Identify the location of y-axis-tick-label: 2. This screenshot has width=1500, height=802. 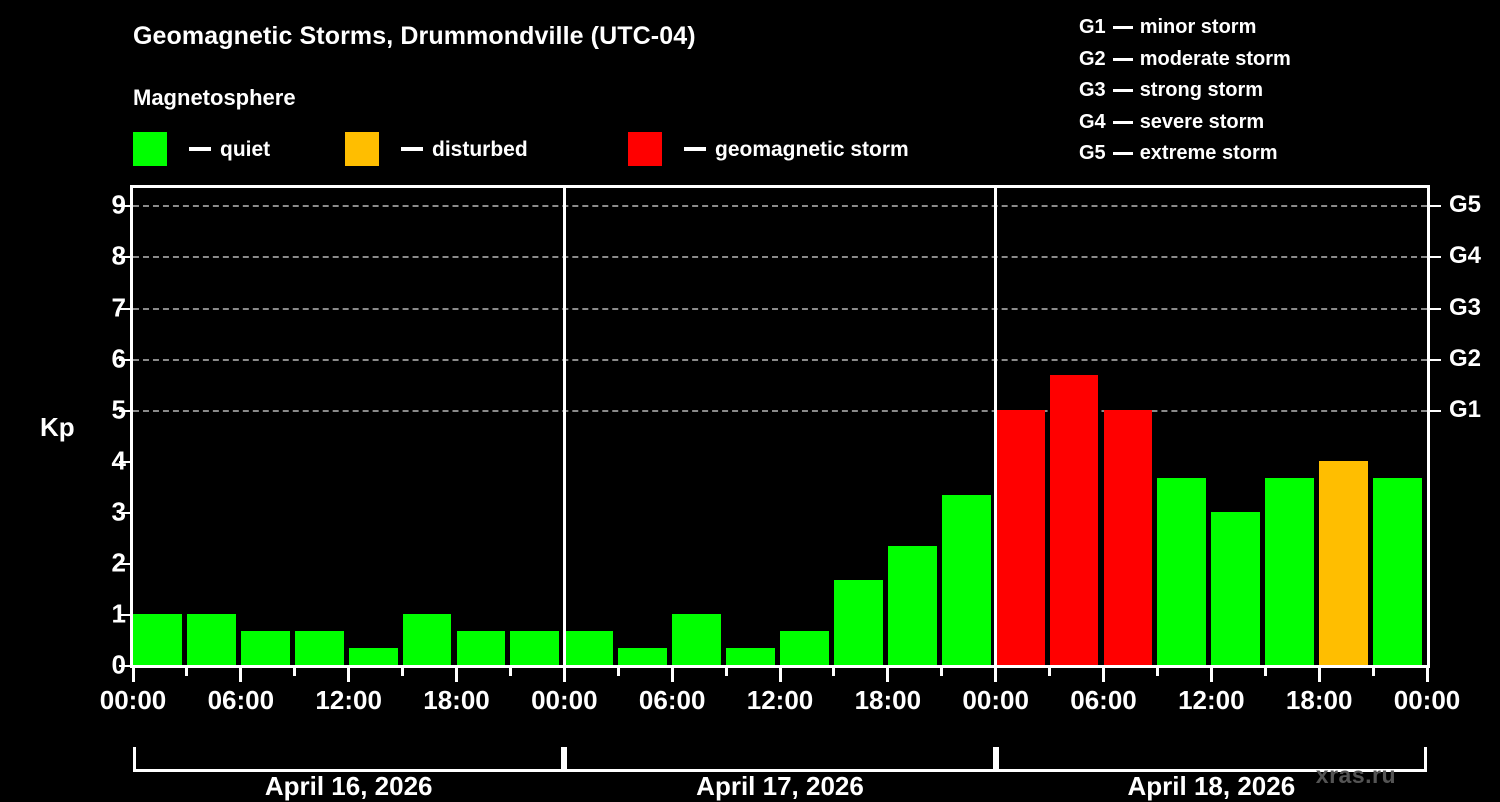
(118, 562).